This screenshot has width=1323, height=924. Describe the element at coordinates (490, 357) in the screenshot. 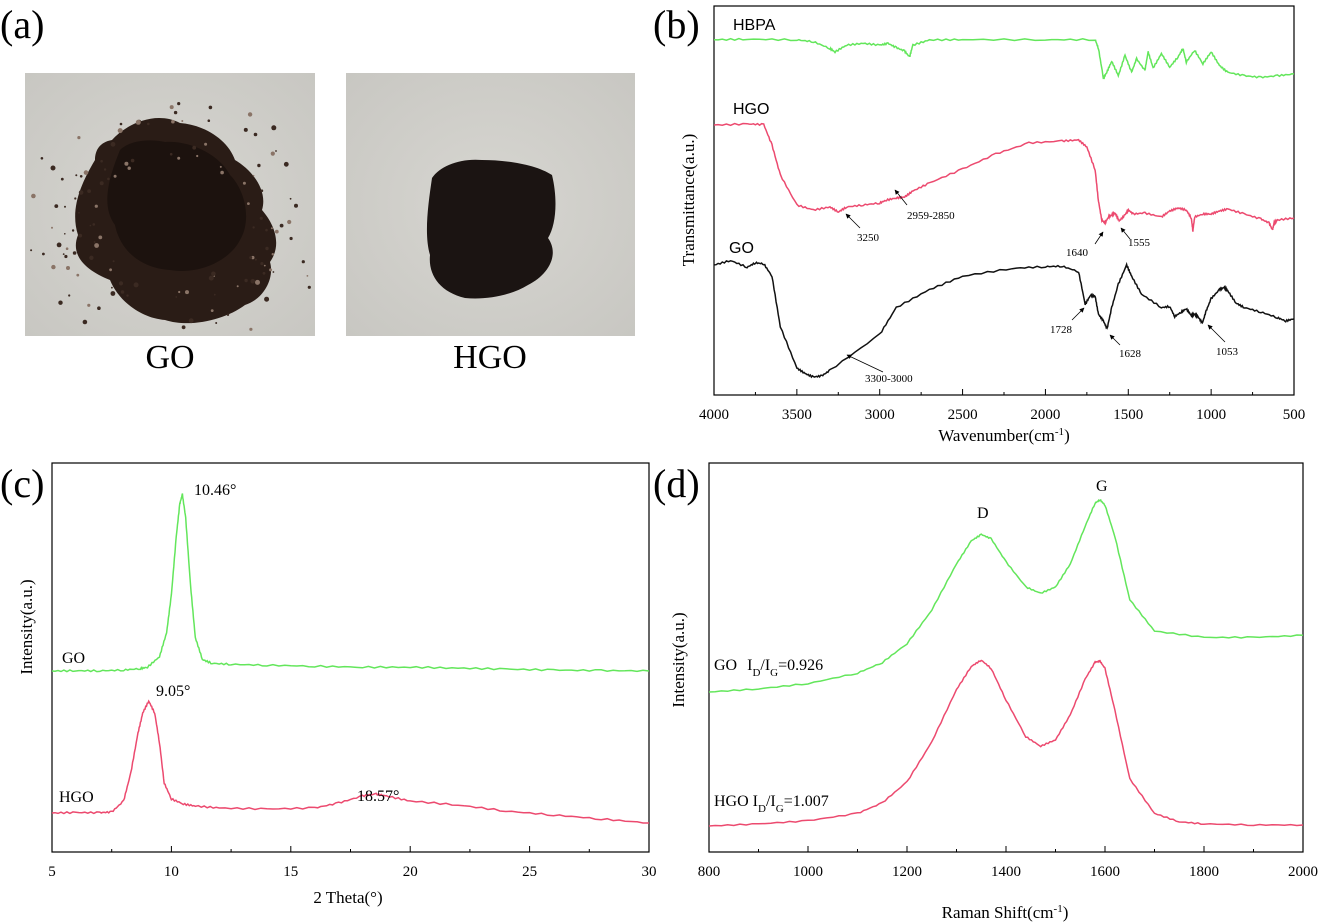

I see `photo-hgo-caption: HGO` at that location.